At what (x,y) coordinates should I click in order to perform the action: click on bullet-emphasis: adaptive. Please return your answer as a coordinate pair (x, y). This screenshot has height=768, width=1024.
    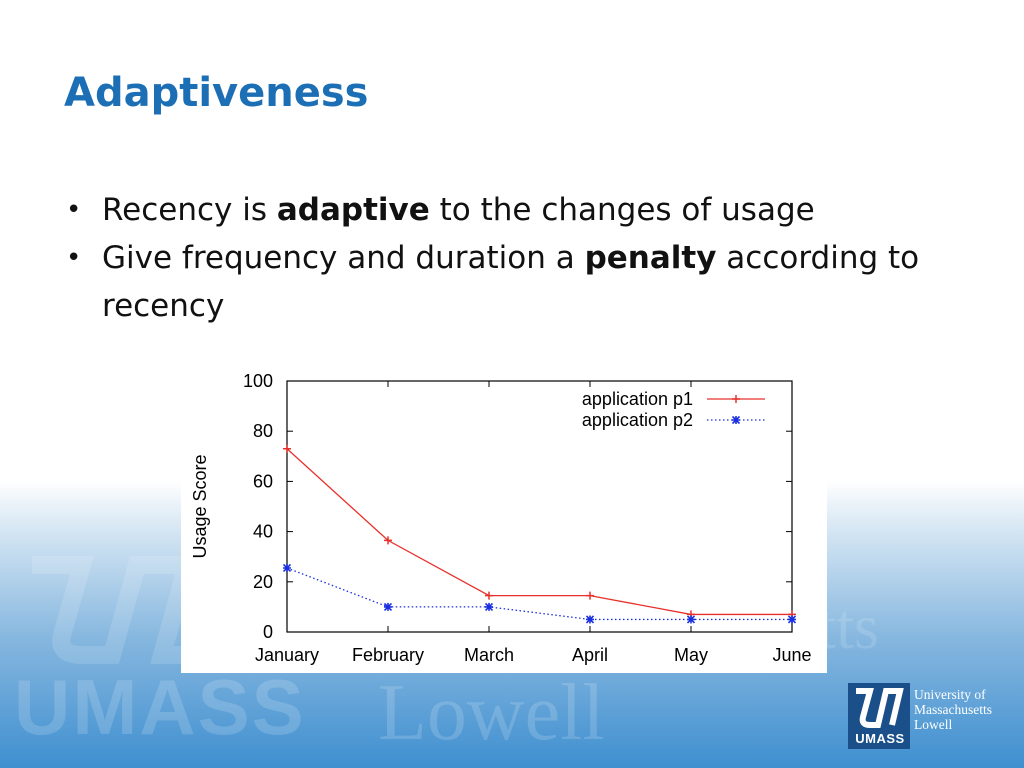
    Looking at the image, I should click on (353, 210).